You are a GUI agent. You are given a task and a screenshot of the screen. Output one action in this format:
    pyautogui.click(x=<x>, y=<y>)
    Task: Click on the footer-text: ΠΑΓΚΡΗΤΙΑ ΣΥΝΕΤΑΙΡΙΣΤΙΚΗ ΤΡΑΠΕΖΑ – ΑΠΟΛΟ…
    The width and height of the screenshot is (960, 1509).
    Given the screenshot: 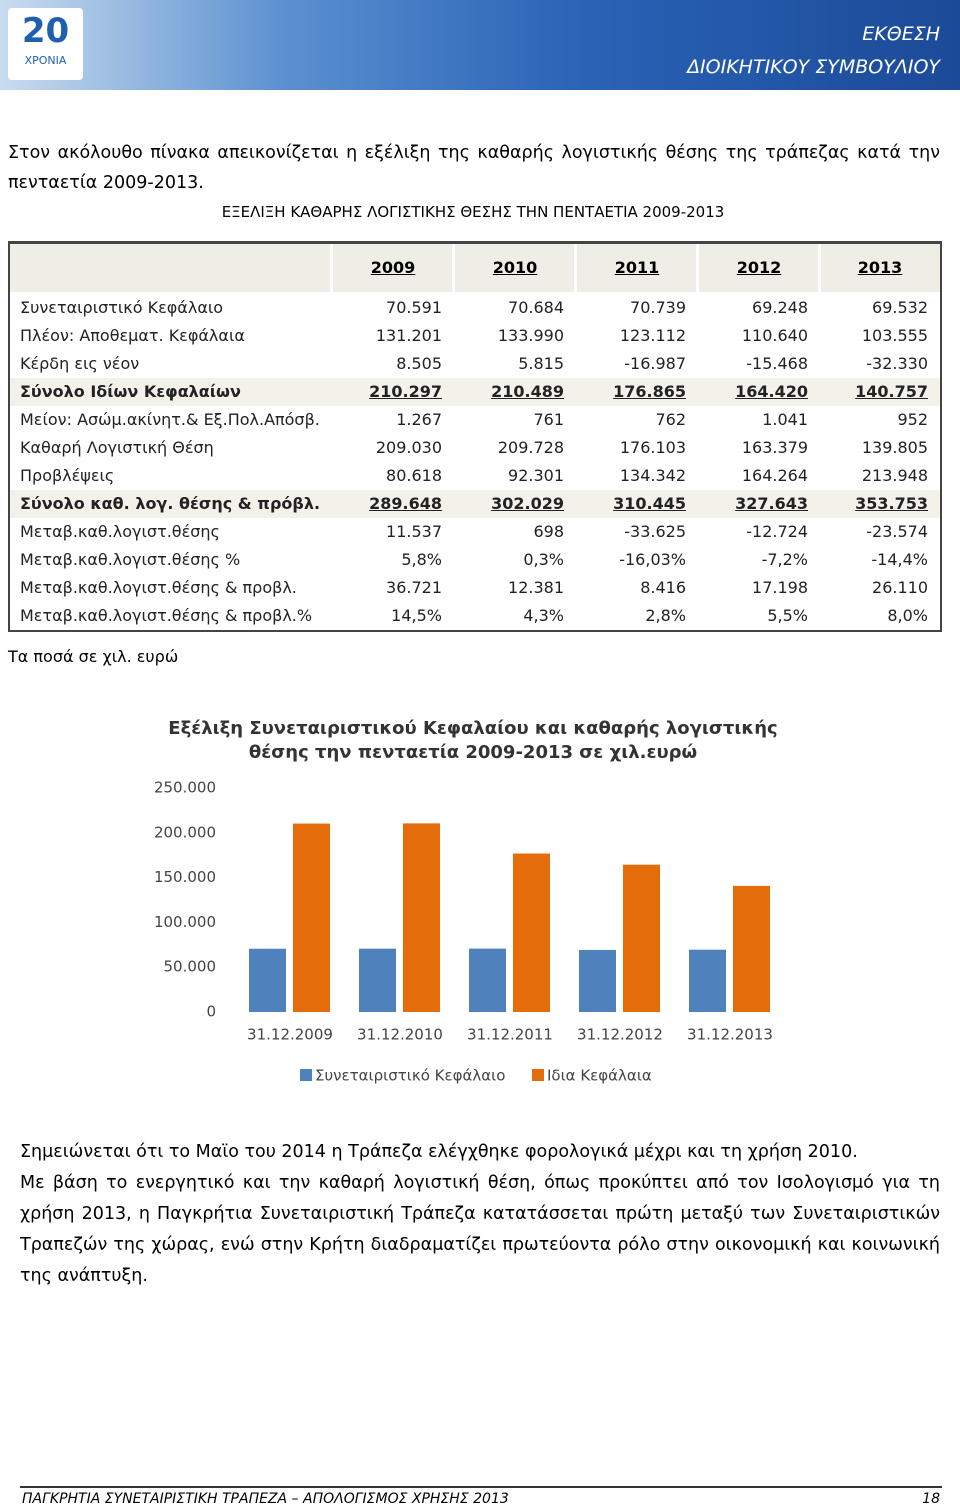 What is the action you would take?
    pyautogui.click(x=265, y=1499)
    